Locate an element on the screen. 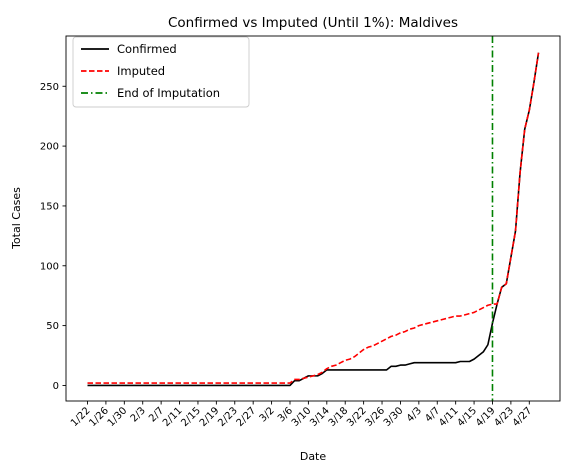 The width and height of the screenshot is (571, 473). legend: Confirmed Imputed End of Imputation is located at coordinates (161, 72).